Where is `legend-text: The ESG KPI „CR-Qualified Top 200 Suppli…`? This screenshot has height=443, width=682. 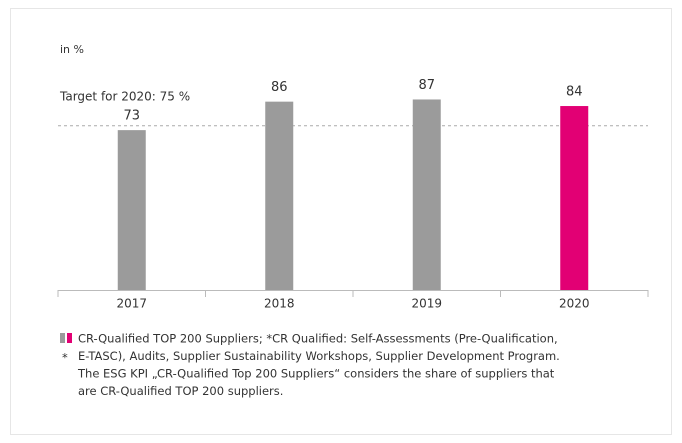
legend-text: The ESG KPI „CR-Qualified Top 200 Suppli… is located at coordinates (316, 374).